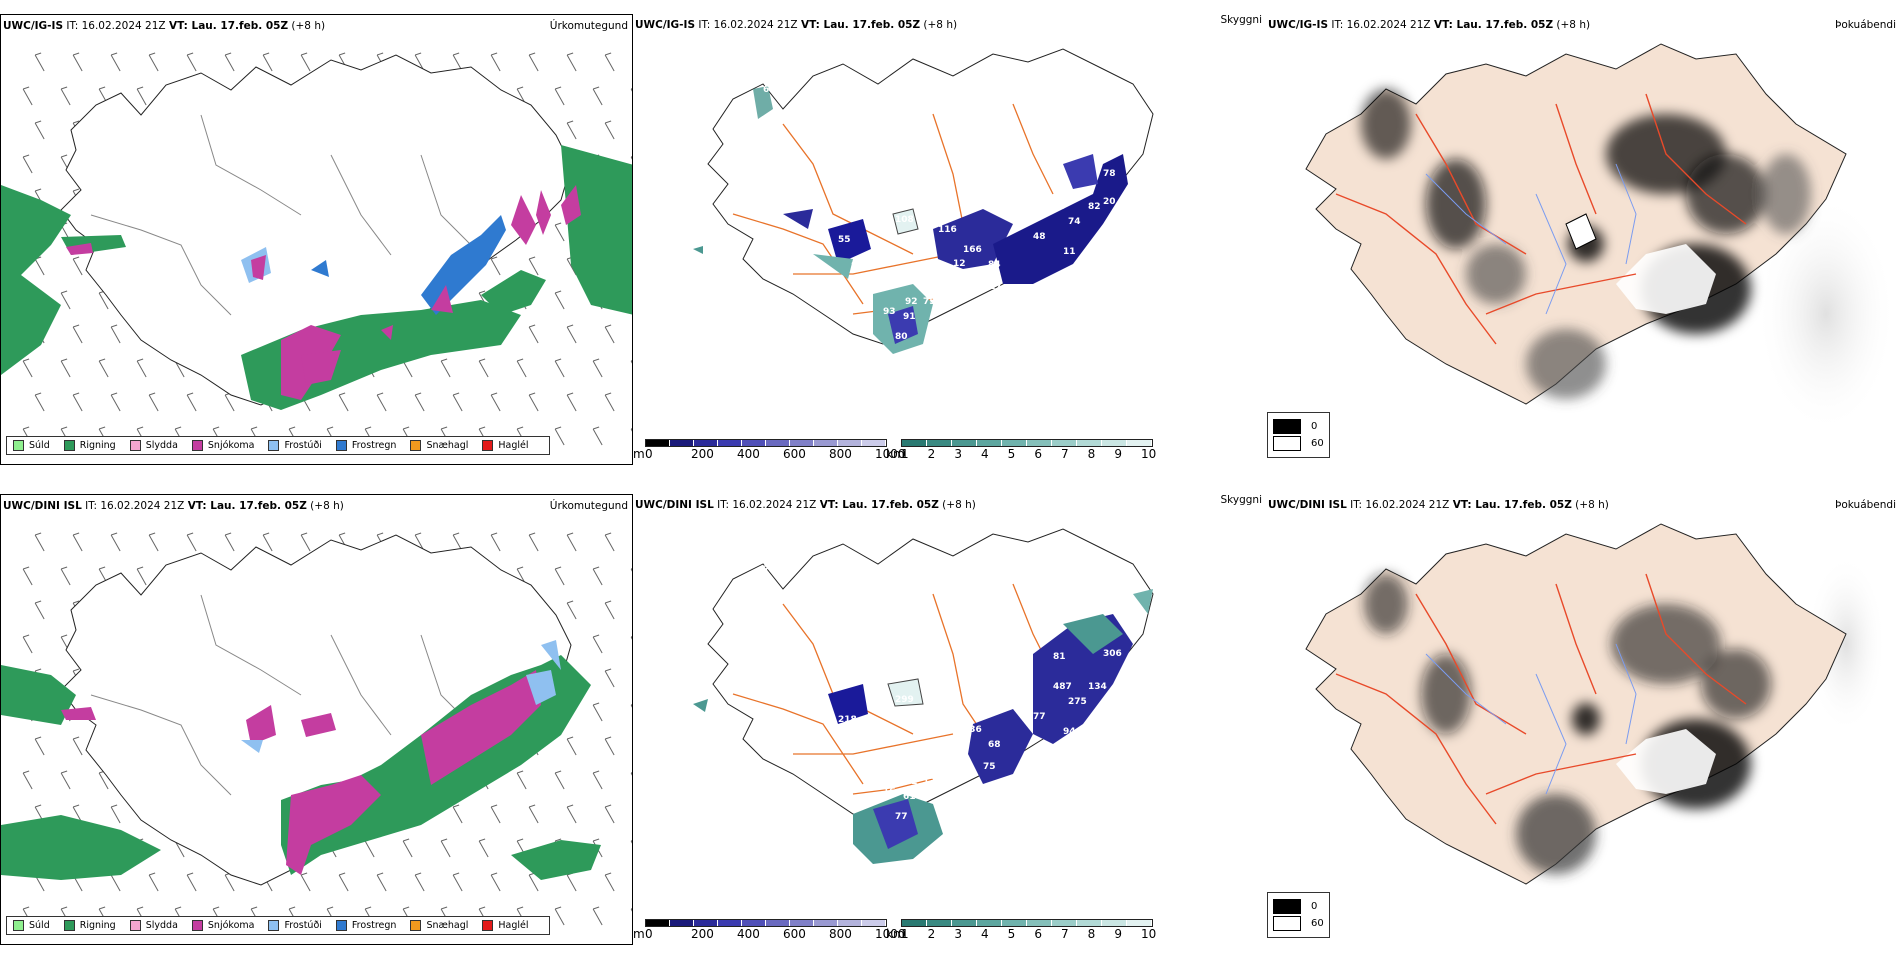 This screenshot has height=959, width=1900. What do you see at coordinates (1109, 202) in the screenshot?
I see `visibility-label: 20` at bounding box center [1109, 202].